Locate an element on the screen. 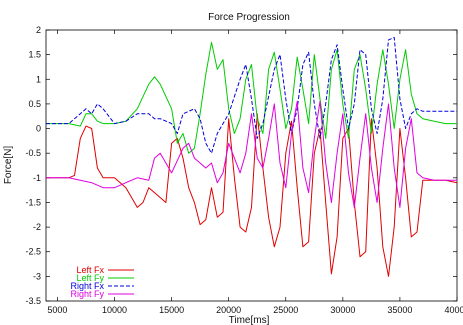 Image resolution: width=463 pixels, height=325 pixels. y-tick-label: -1 is located at coordinates (37, 178).